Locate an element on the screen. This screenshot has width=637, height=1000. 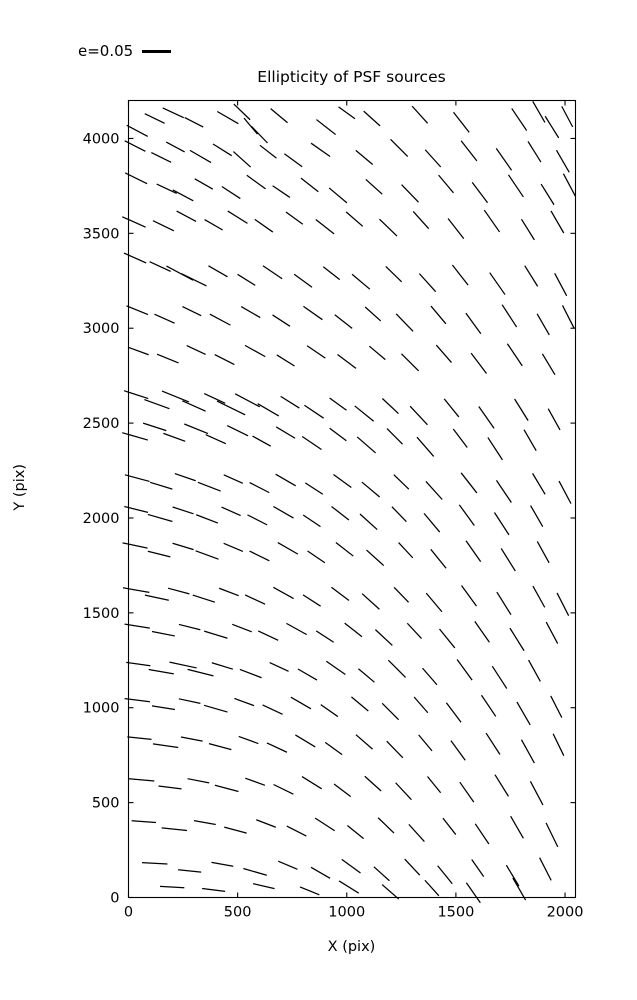
y-tick-label: 4000 is located at coordinates (101, 139).